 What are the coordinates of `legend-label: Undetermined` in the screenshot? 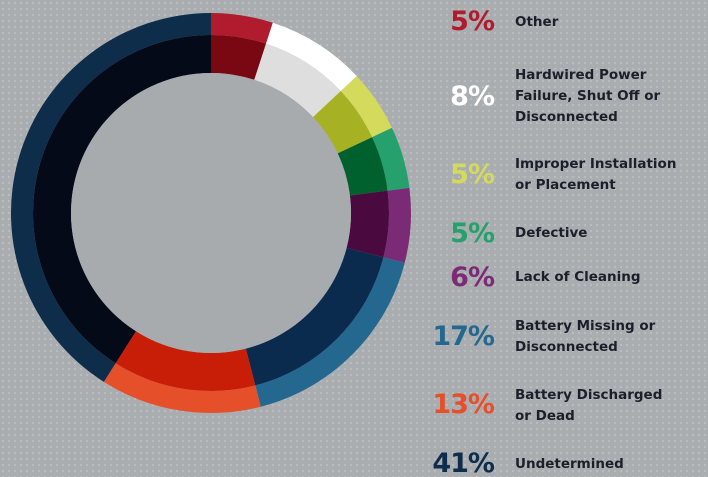 It's located at (569, 464).